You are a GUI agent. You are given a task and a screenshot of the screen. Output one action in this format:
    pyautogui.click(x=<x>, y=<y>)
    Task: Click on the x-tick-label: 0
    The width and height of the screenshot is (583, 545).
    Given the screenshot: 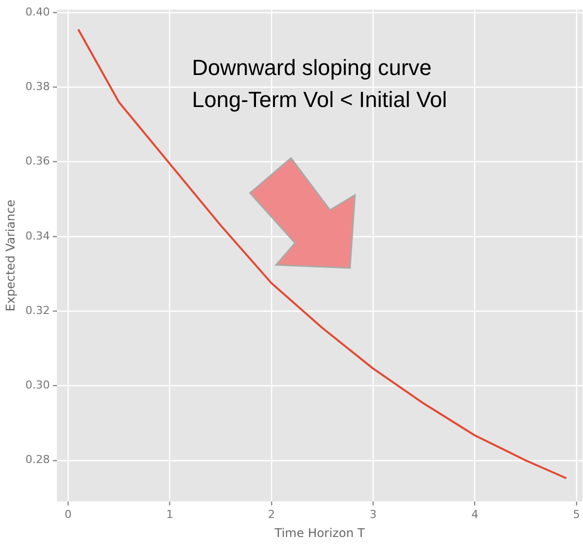 What is the action you would take?
    pyautogui.click(x=68, y=514)
    